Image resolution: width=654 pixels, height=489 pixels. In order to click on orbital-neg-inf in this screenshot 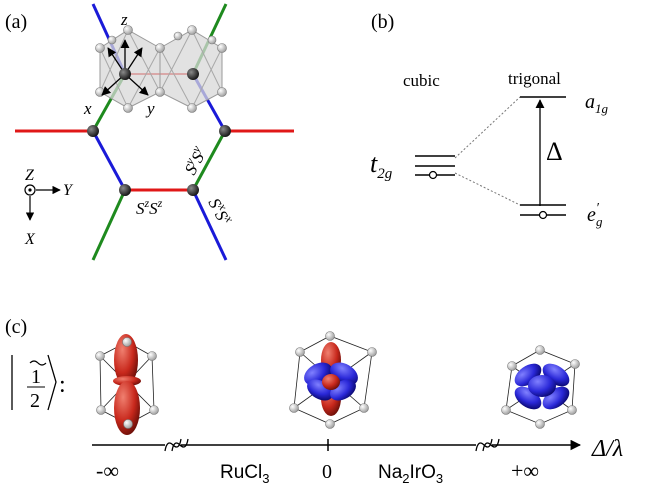, I will do `click(127, 384)`.